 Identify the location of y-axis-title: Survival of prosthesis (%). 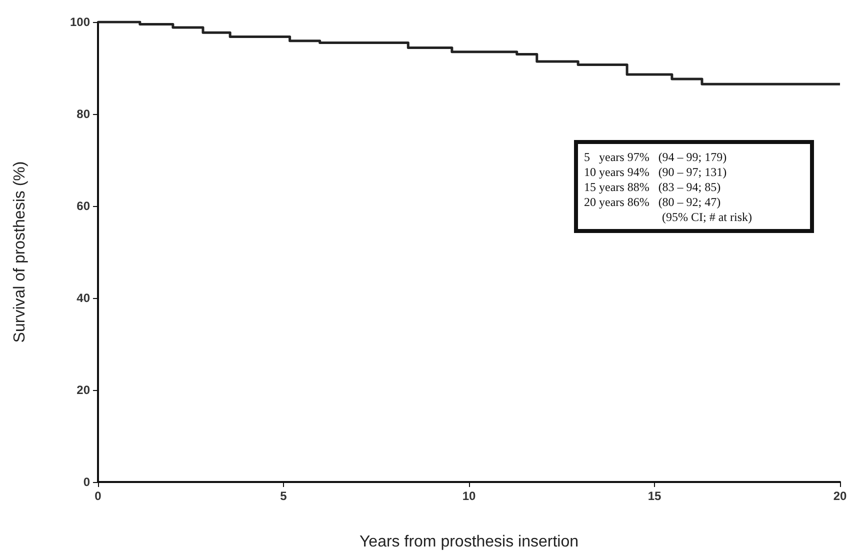
(20, 252).